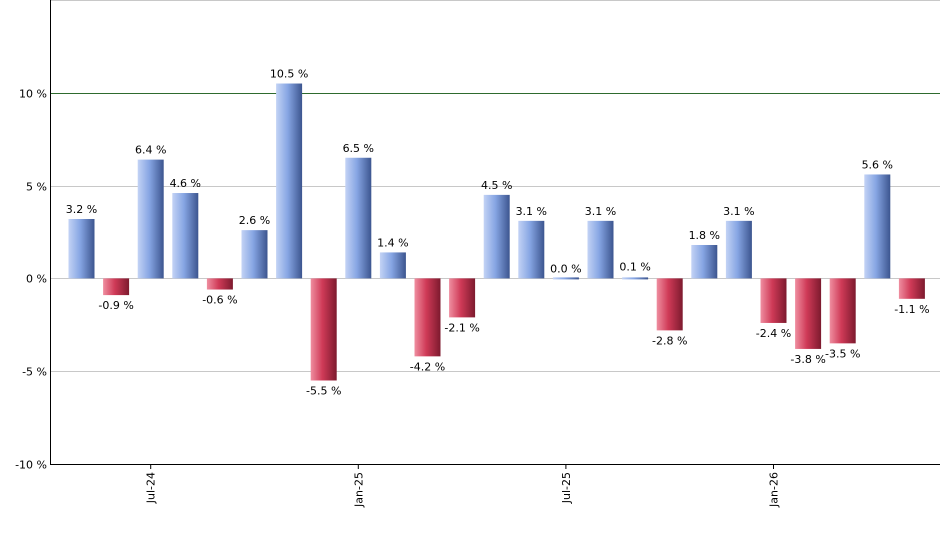 The width and height of the screenshot is (940, 550). What do you see at coordinates (427, 366) in the screenshot?
I see `data-label: -4.2 %` at bounding box center [427, 366].